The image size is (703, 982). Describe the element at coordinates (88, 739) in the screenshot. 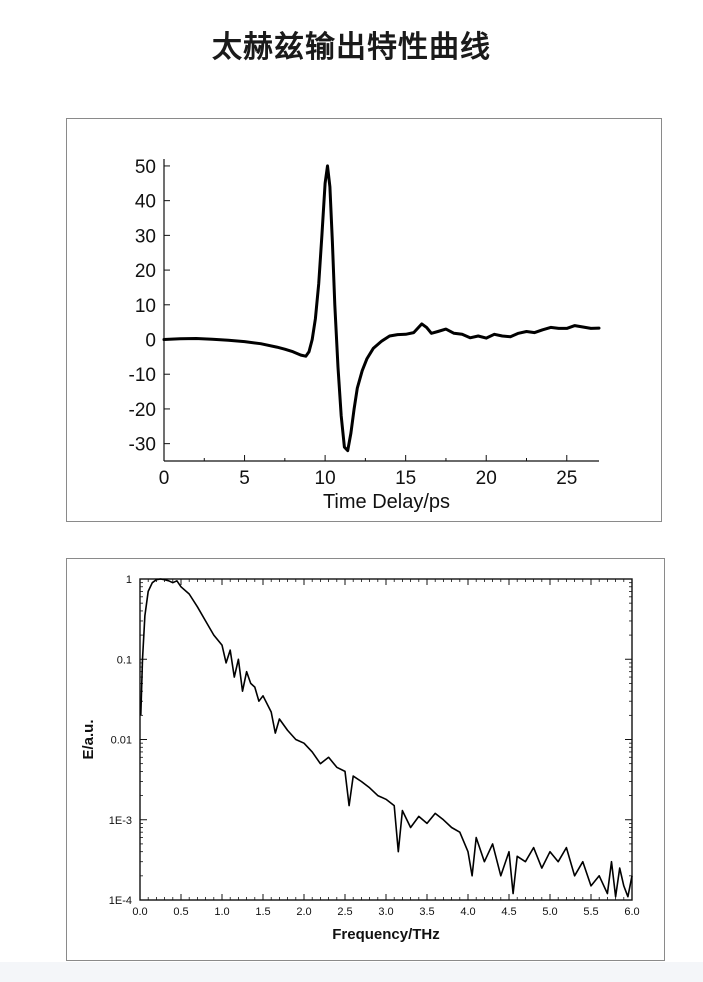

I see `y-axis-label: E/a.u.` at that location.